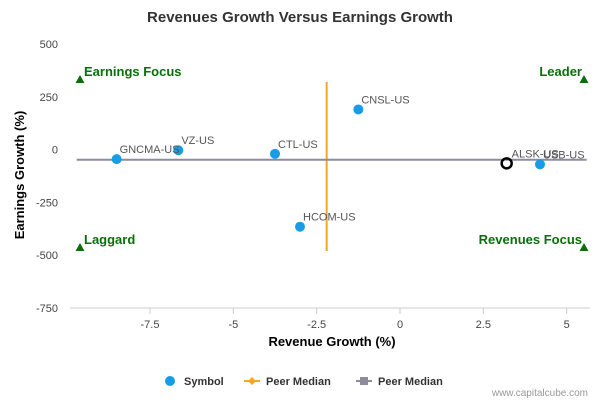  Describe the element at coordinates (49, 98) in the screenshot. I see `y-tick-label: 250` at that location.